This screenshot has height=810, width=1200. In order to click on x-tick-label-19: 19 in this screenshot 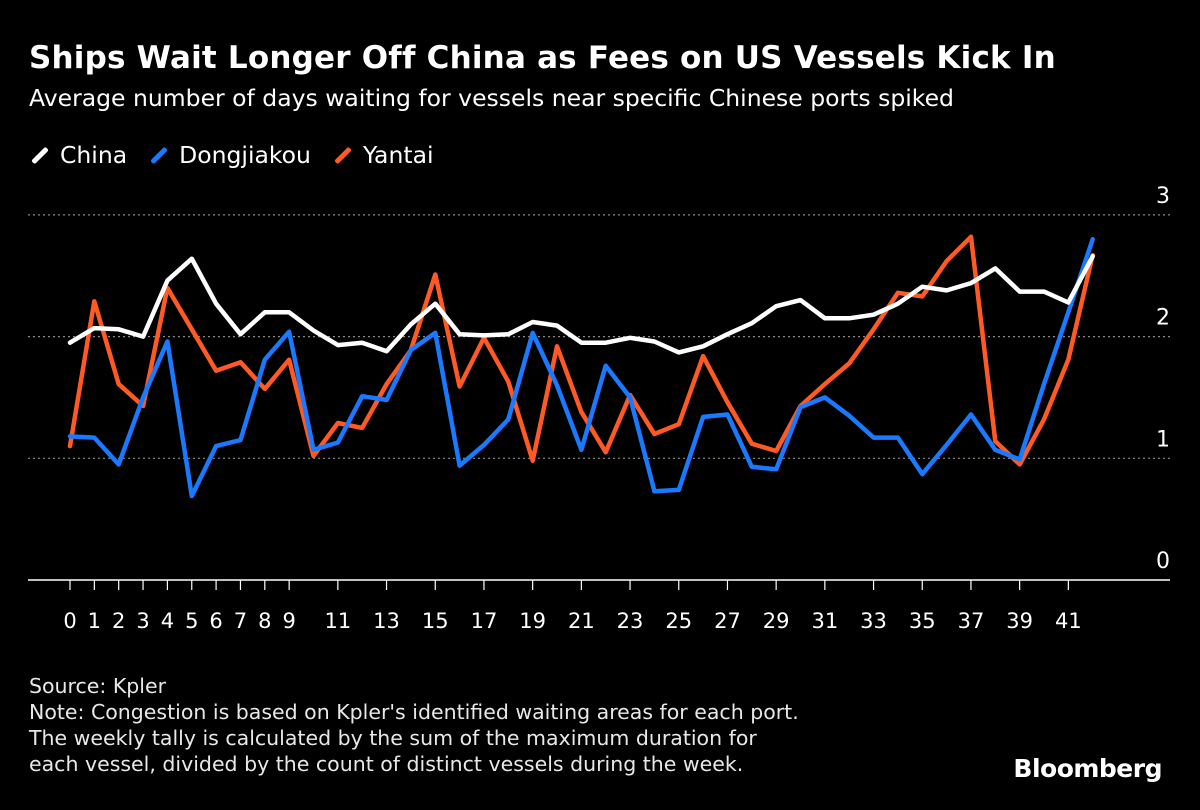, I will do `click(532, 621)`.